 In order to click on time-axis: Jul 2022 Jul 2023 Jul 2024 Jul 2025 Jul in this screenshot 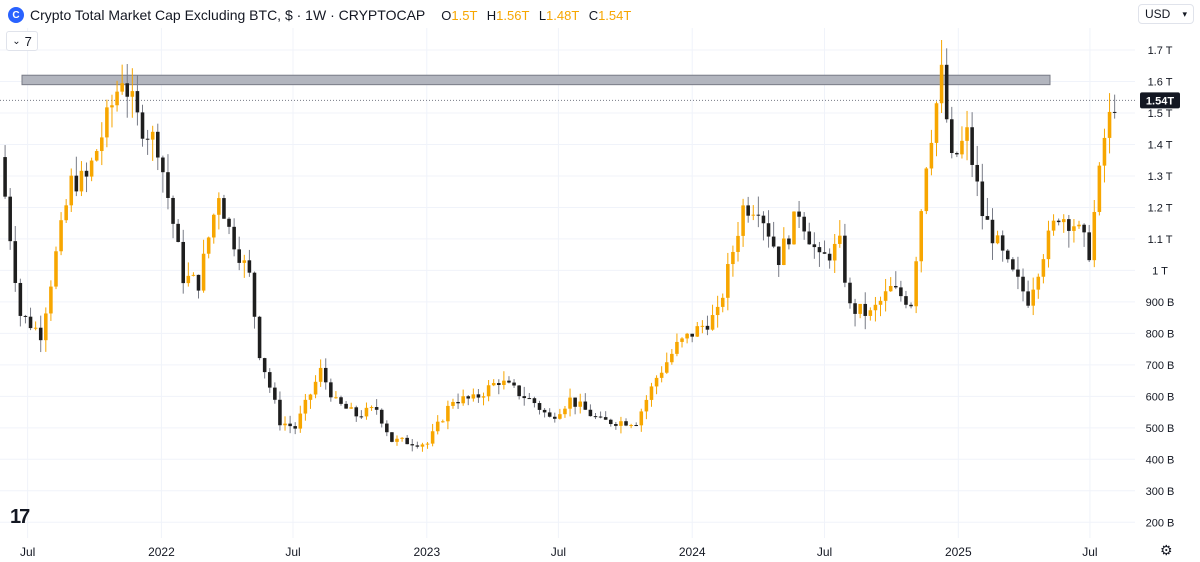, I will do `click(559, 552)`.